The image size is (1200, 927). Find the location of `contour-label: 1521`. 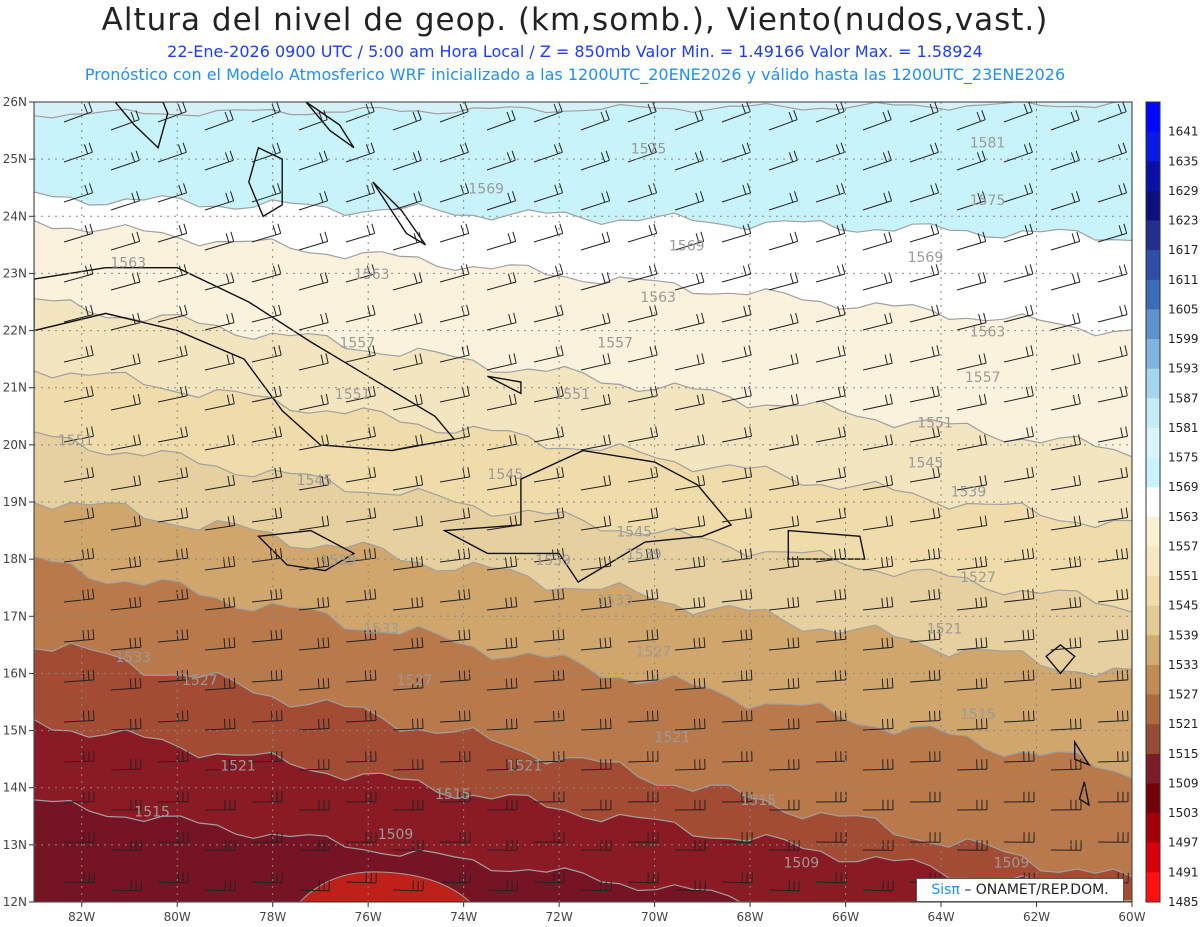

contour-label: 1521 is located at coordinates (238, 767).